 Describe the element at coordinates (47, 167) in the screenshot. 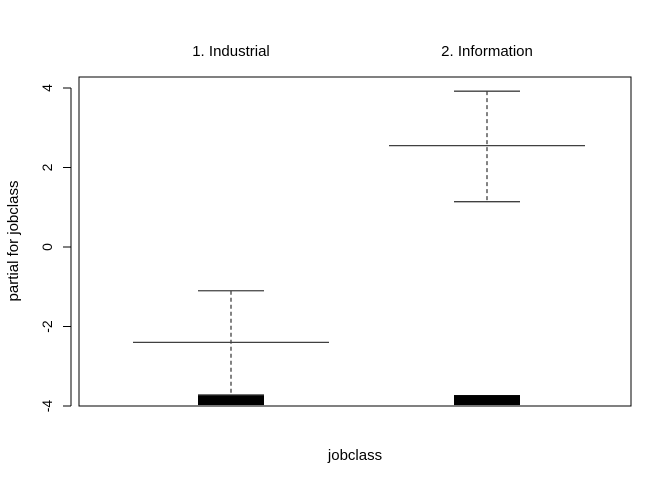

I see `y-tick-label: 2` at that location.